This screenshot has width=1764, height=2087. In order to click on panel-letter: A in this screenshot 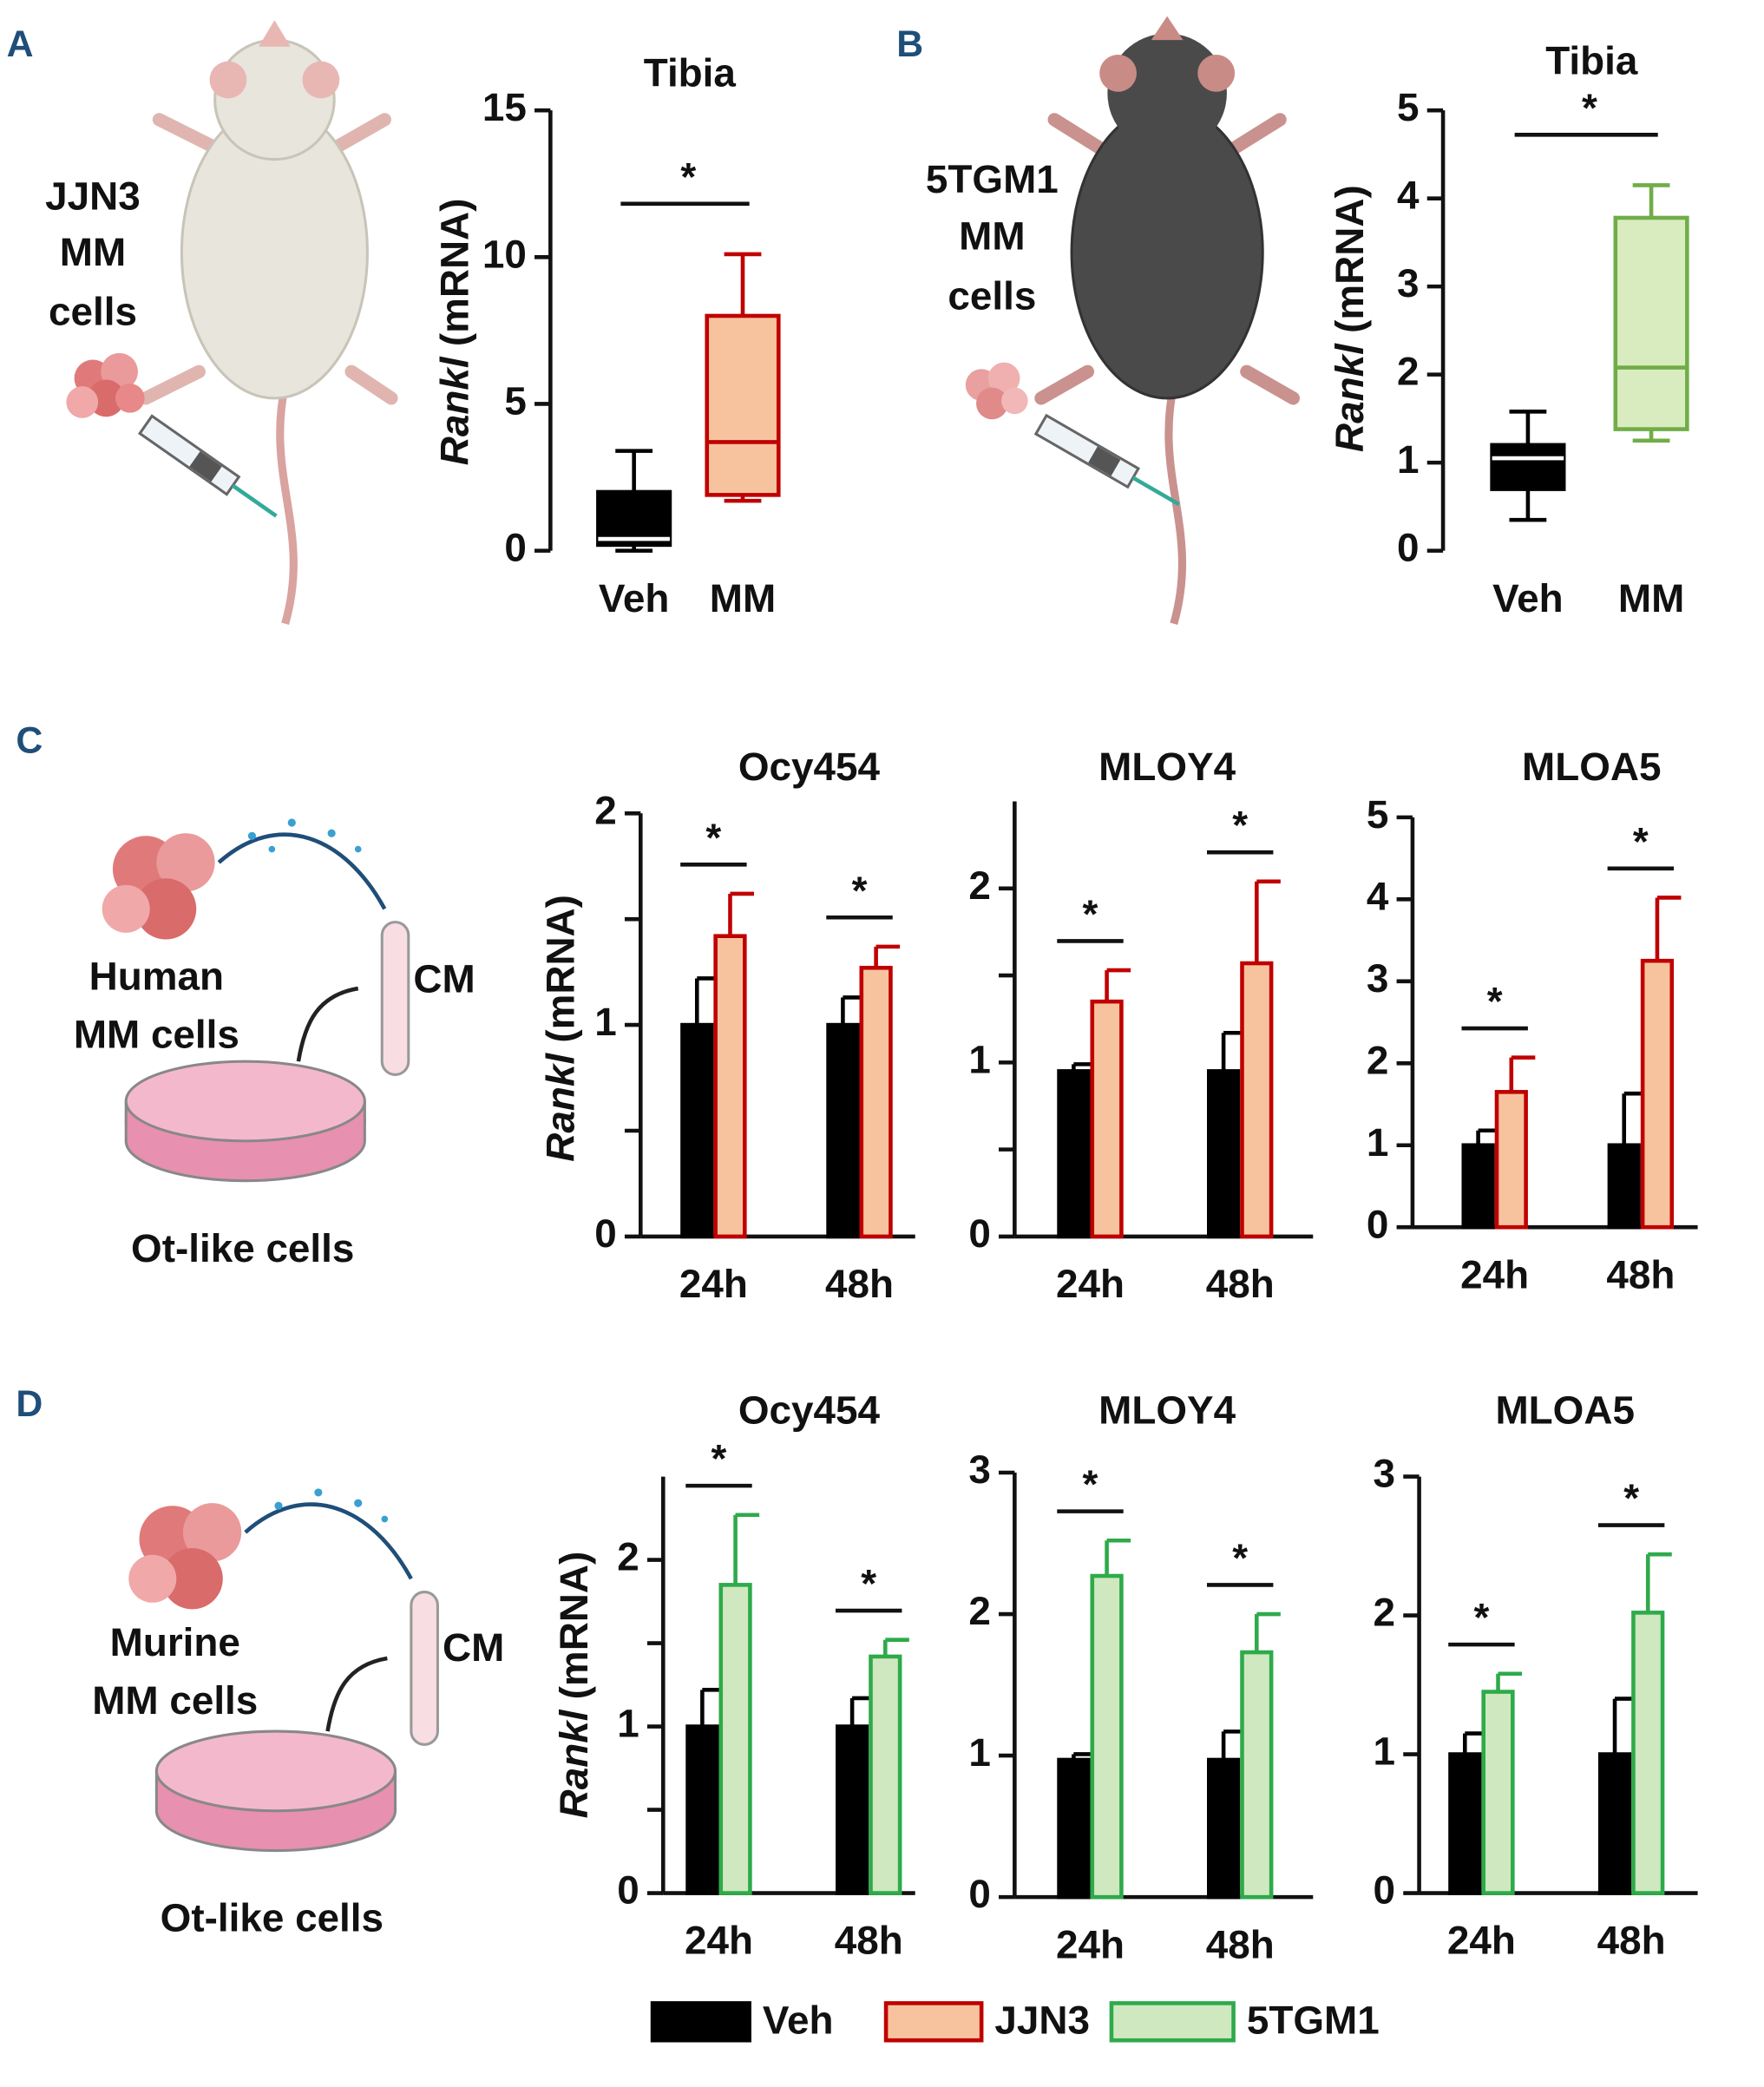, I will do `click(20, 44)`.